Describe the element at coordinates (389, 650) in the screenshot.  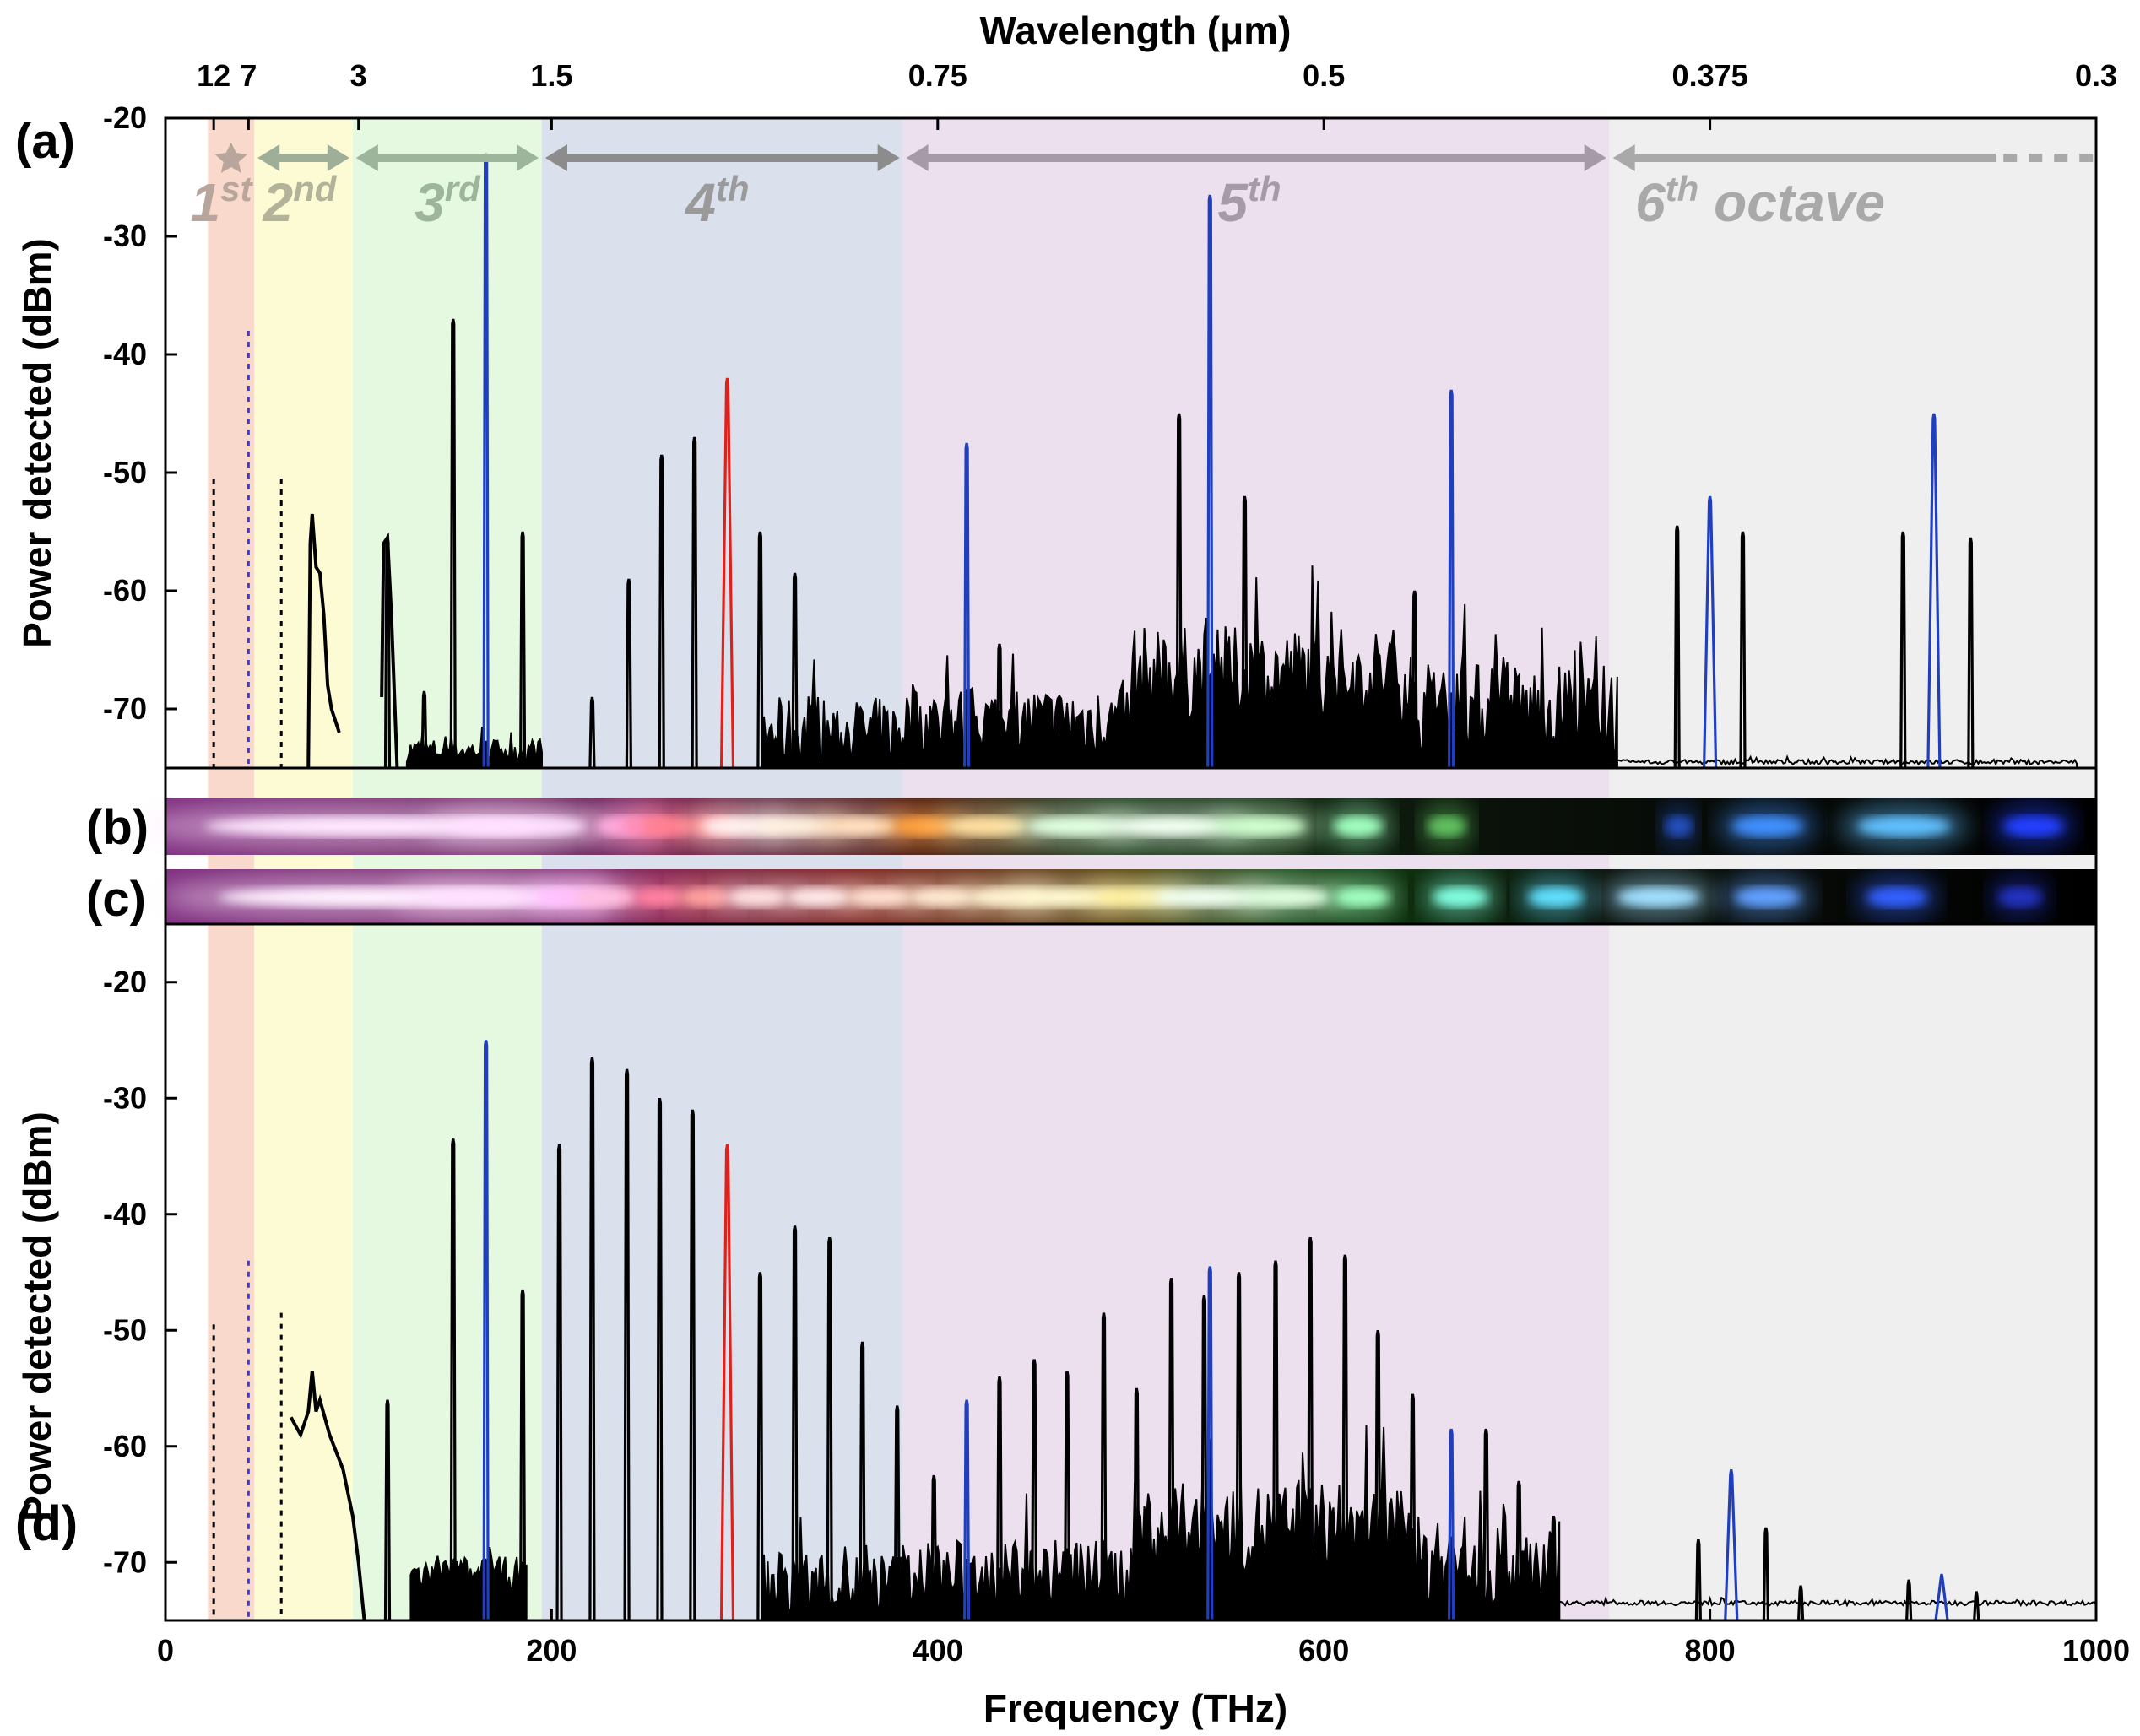
I see `mir-hump-a2` at that location.